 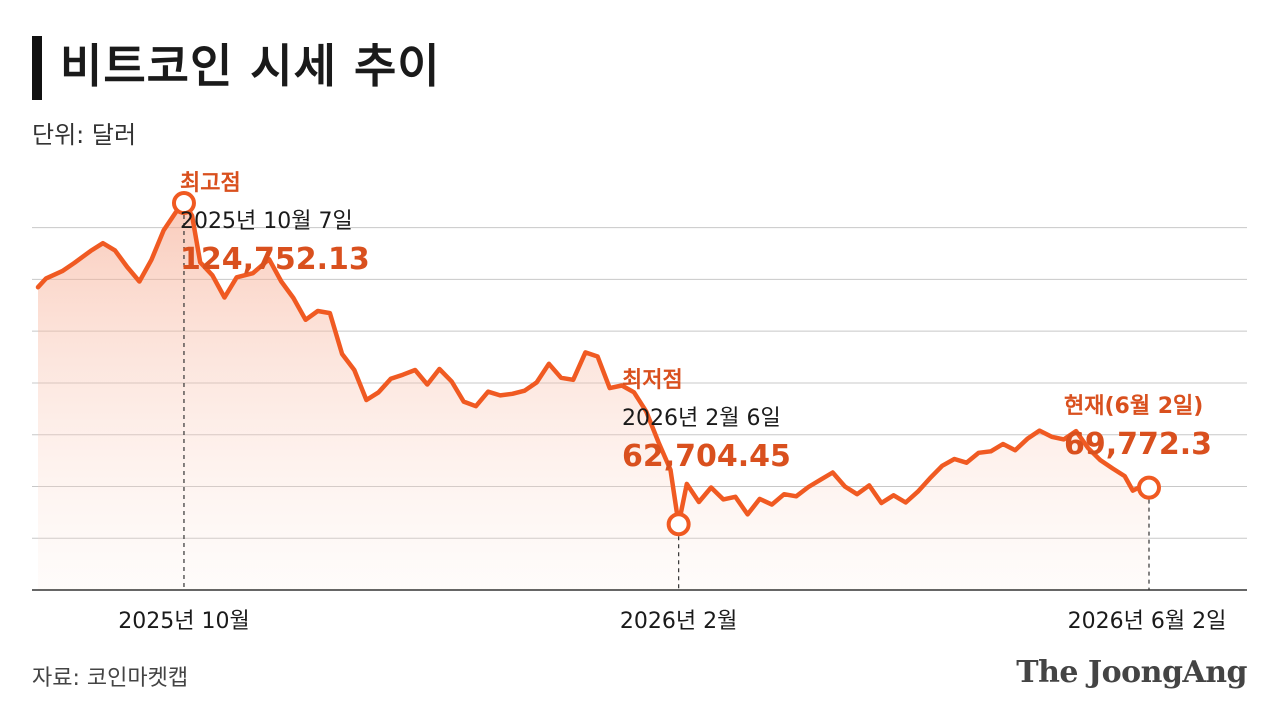 I want to click on current-heading: 현재(6월 2일), so click(x=1133, y=406).